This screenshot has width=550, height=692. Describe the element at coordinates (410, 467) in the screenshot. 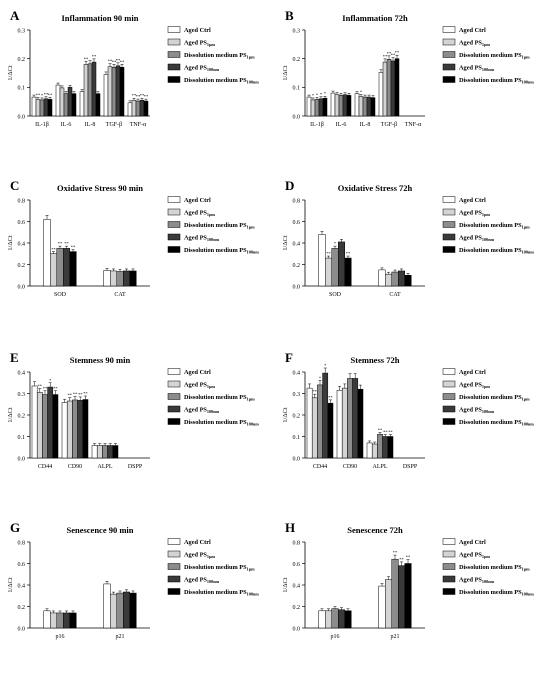

I see `x-tick-label: DSPP` at that location.